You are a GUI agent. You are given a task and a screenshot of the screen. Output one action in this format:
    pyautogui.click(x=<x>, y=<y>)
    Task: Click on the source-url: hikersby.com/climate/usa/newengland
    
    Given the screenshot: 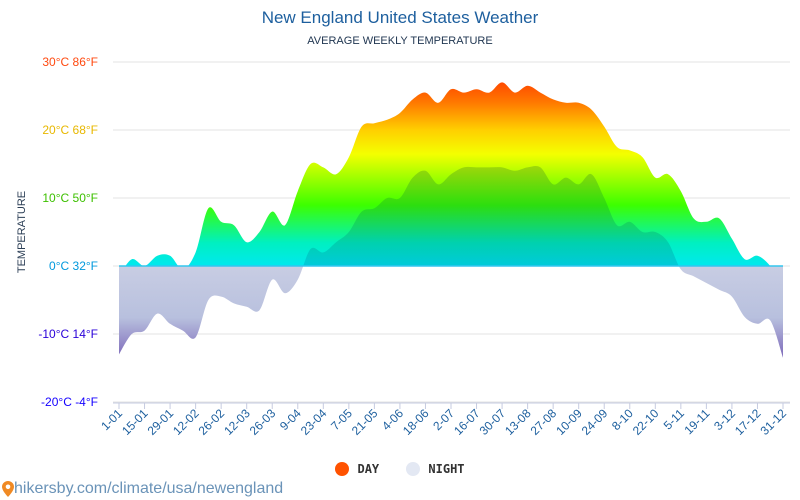 What is the action you would take?
    pyautogui.click(x=149, y=488)
    